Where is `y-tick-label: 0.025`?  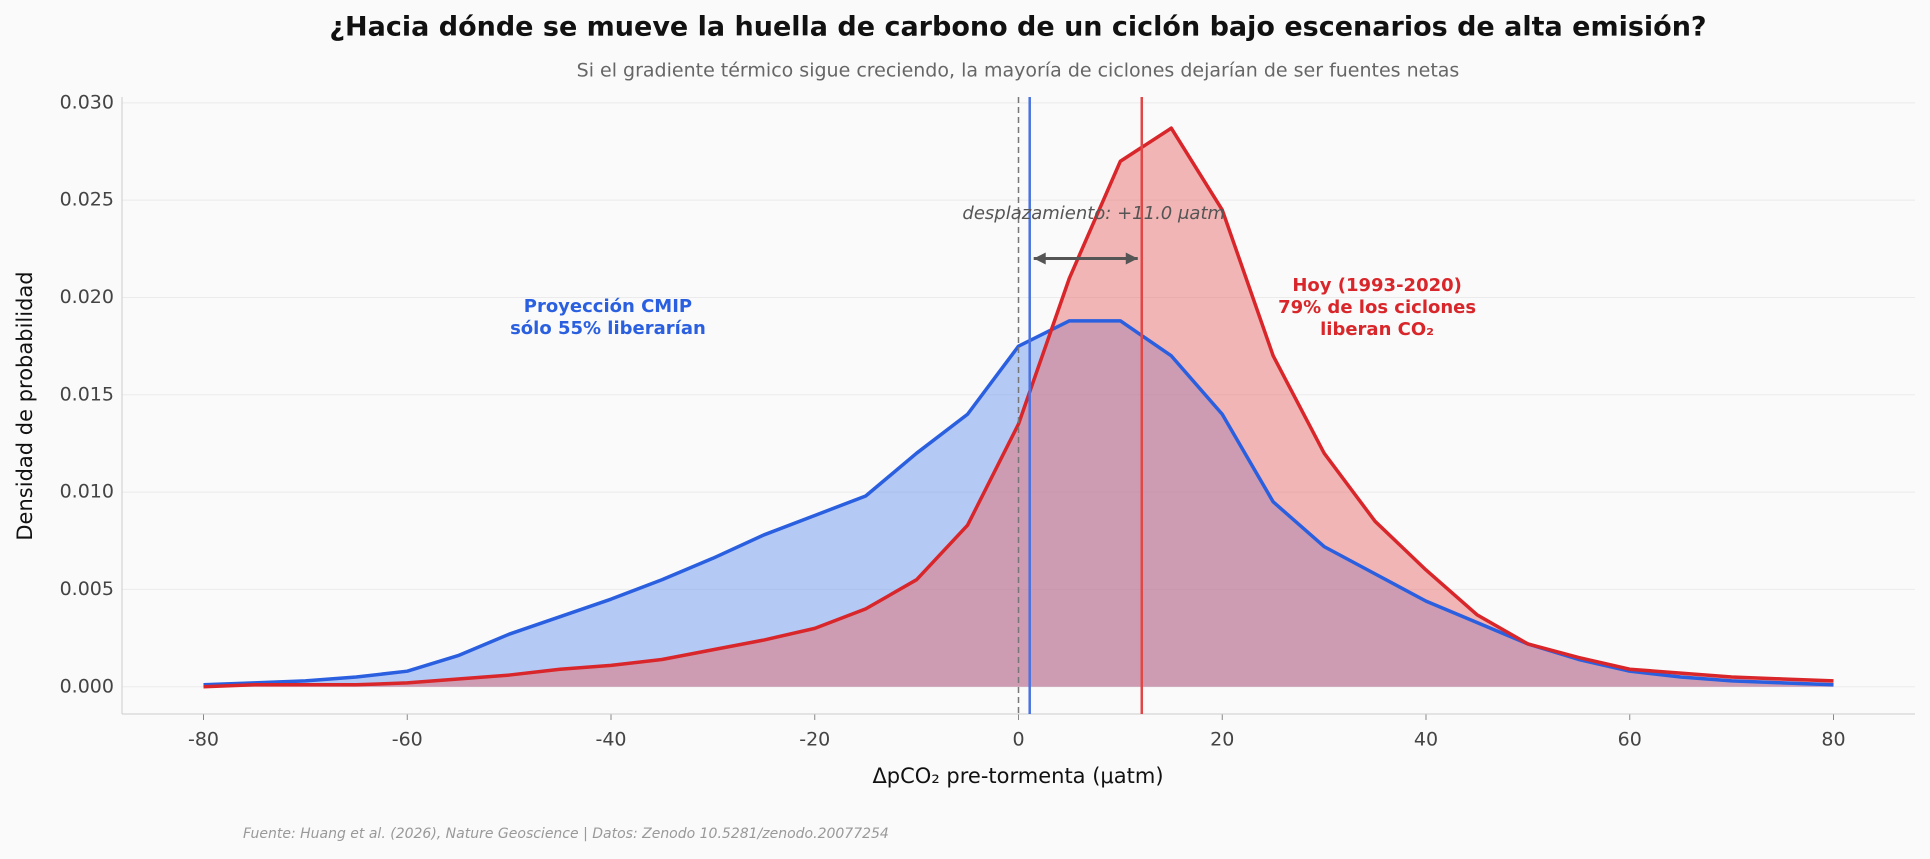 y-tick-label: 0.025 is located at coordinates (87, 200).